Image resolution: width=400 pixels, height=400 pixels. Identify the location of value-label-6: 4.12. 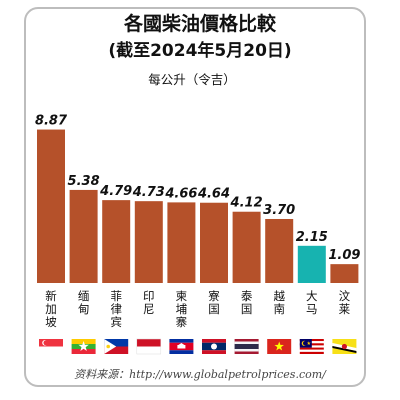
(246, 203).